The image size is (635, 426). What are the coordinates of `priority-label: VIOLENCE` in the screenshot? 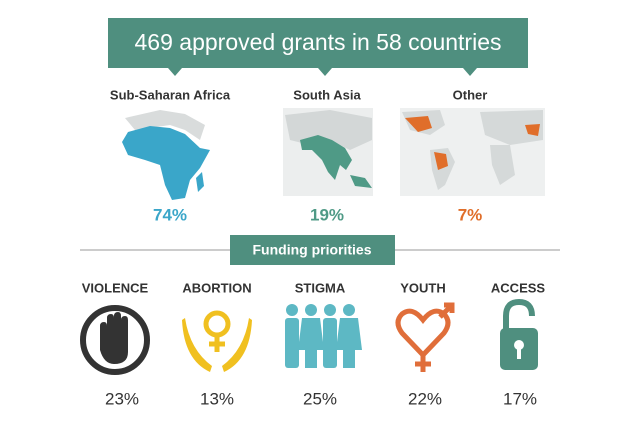 It's located at (115, 287).